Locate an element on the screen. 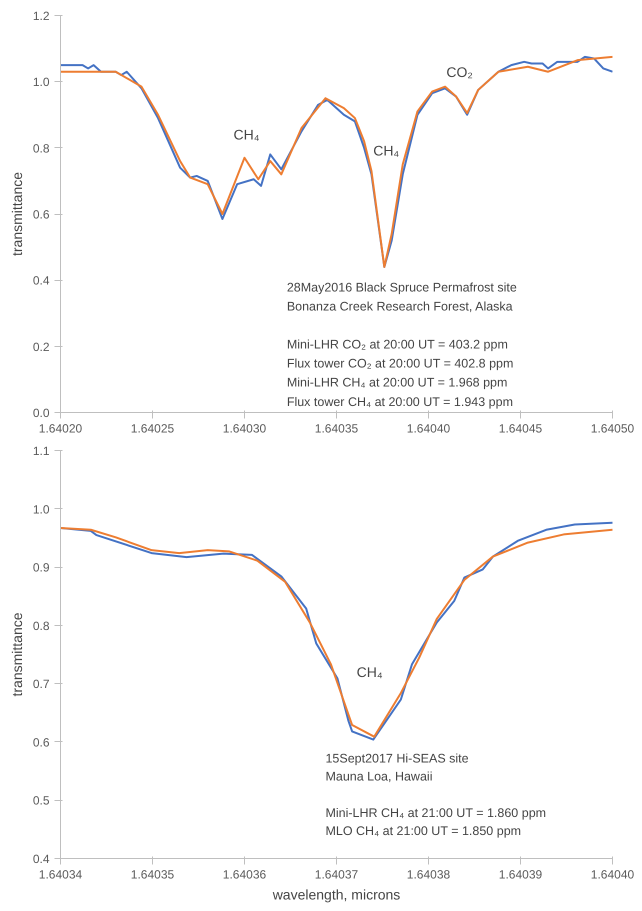  x-tick-label: 1.64038 is located at coordinates (428, 875).